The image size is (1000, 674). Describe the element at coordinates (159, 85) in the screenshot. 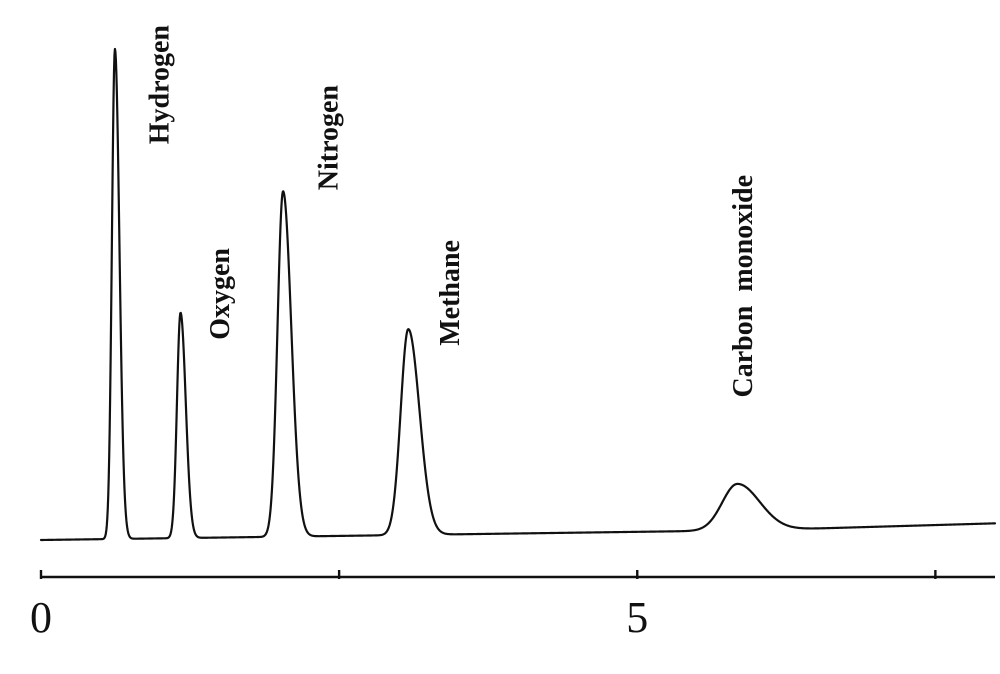

I see `peak-label-hydrogen: Hydrogen` at that location.